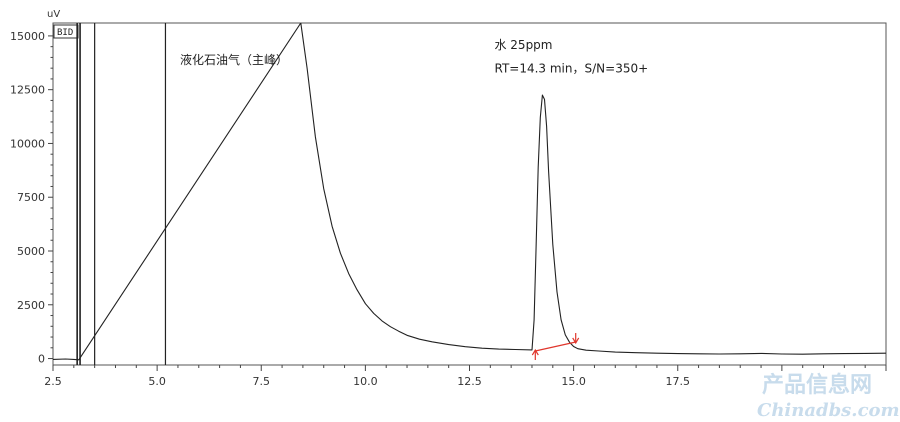  What do you see at coordinates (53, 381) in the screenshot?
I see `x-tick-label: 2.5` at bounding box center [53, 381].